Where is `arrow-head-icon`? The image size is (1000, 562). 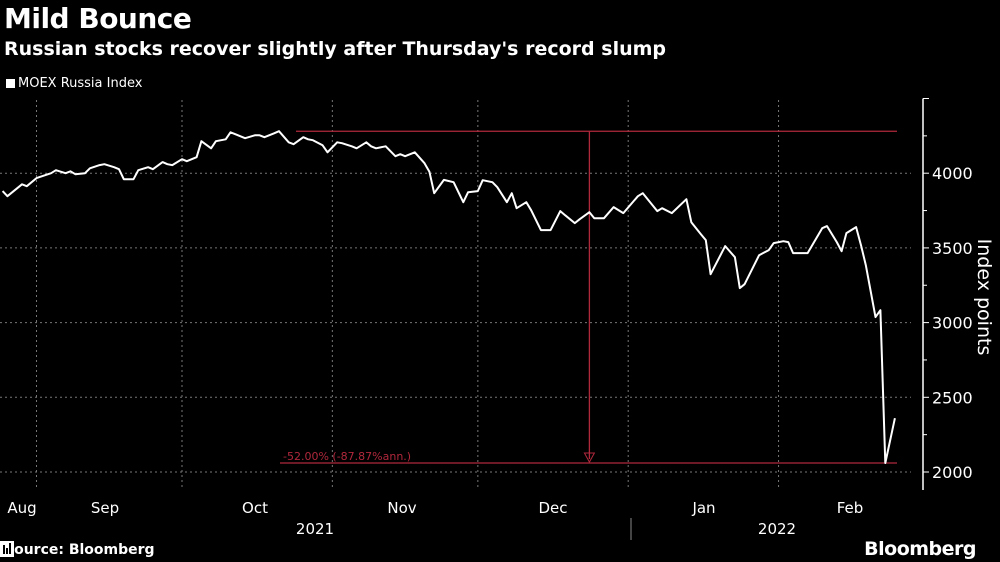 arrow-head-icon is located at coordinates (589, 458).